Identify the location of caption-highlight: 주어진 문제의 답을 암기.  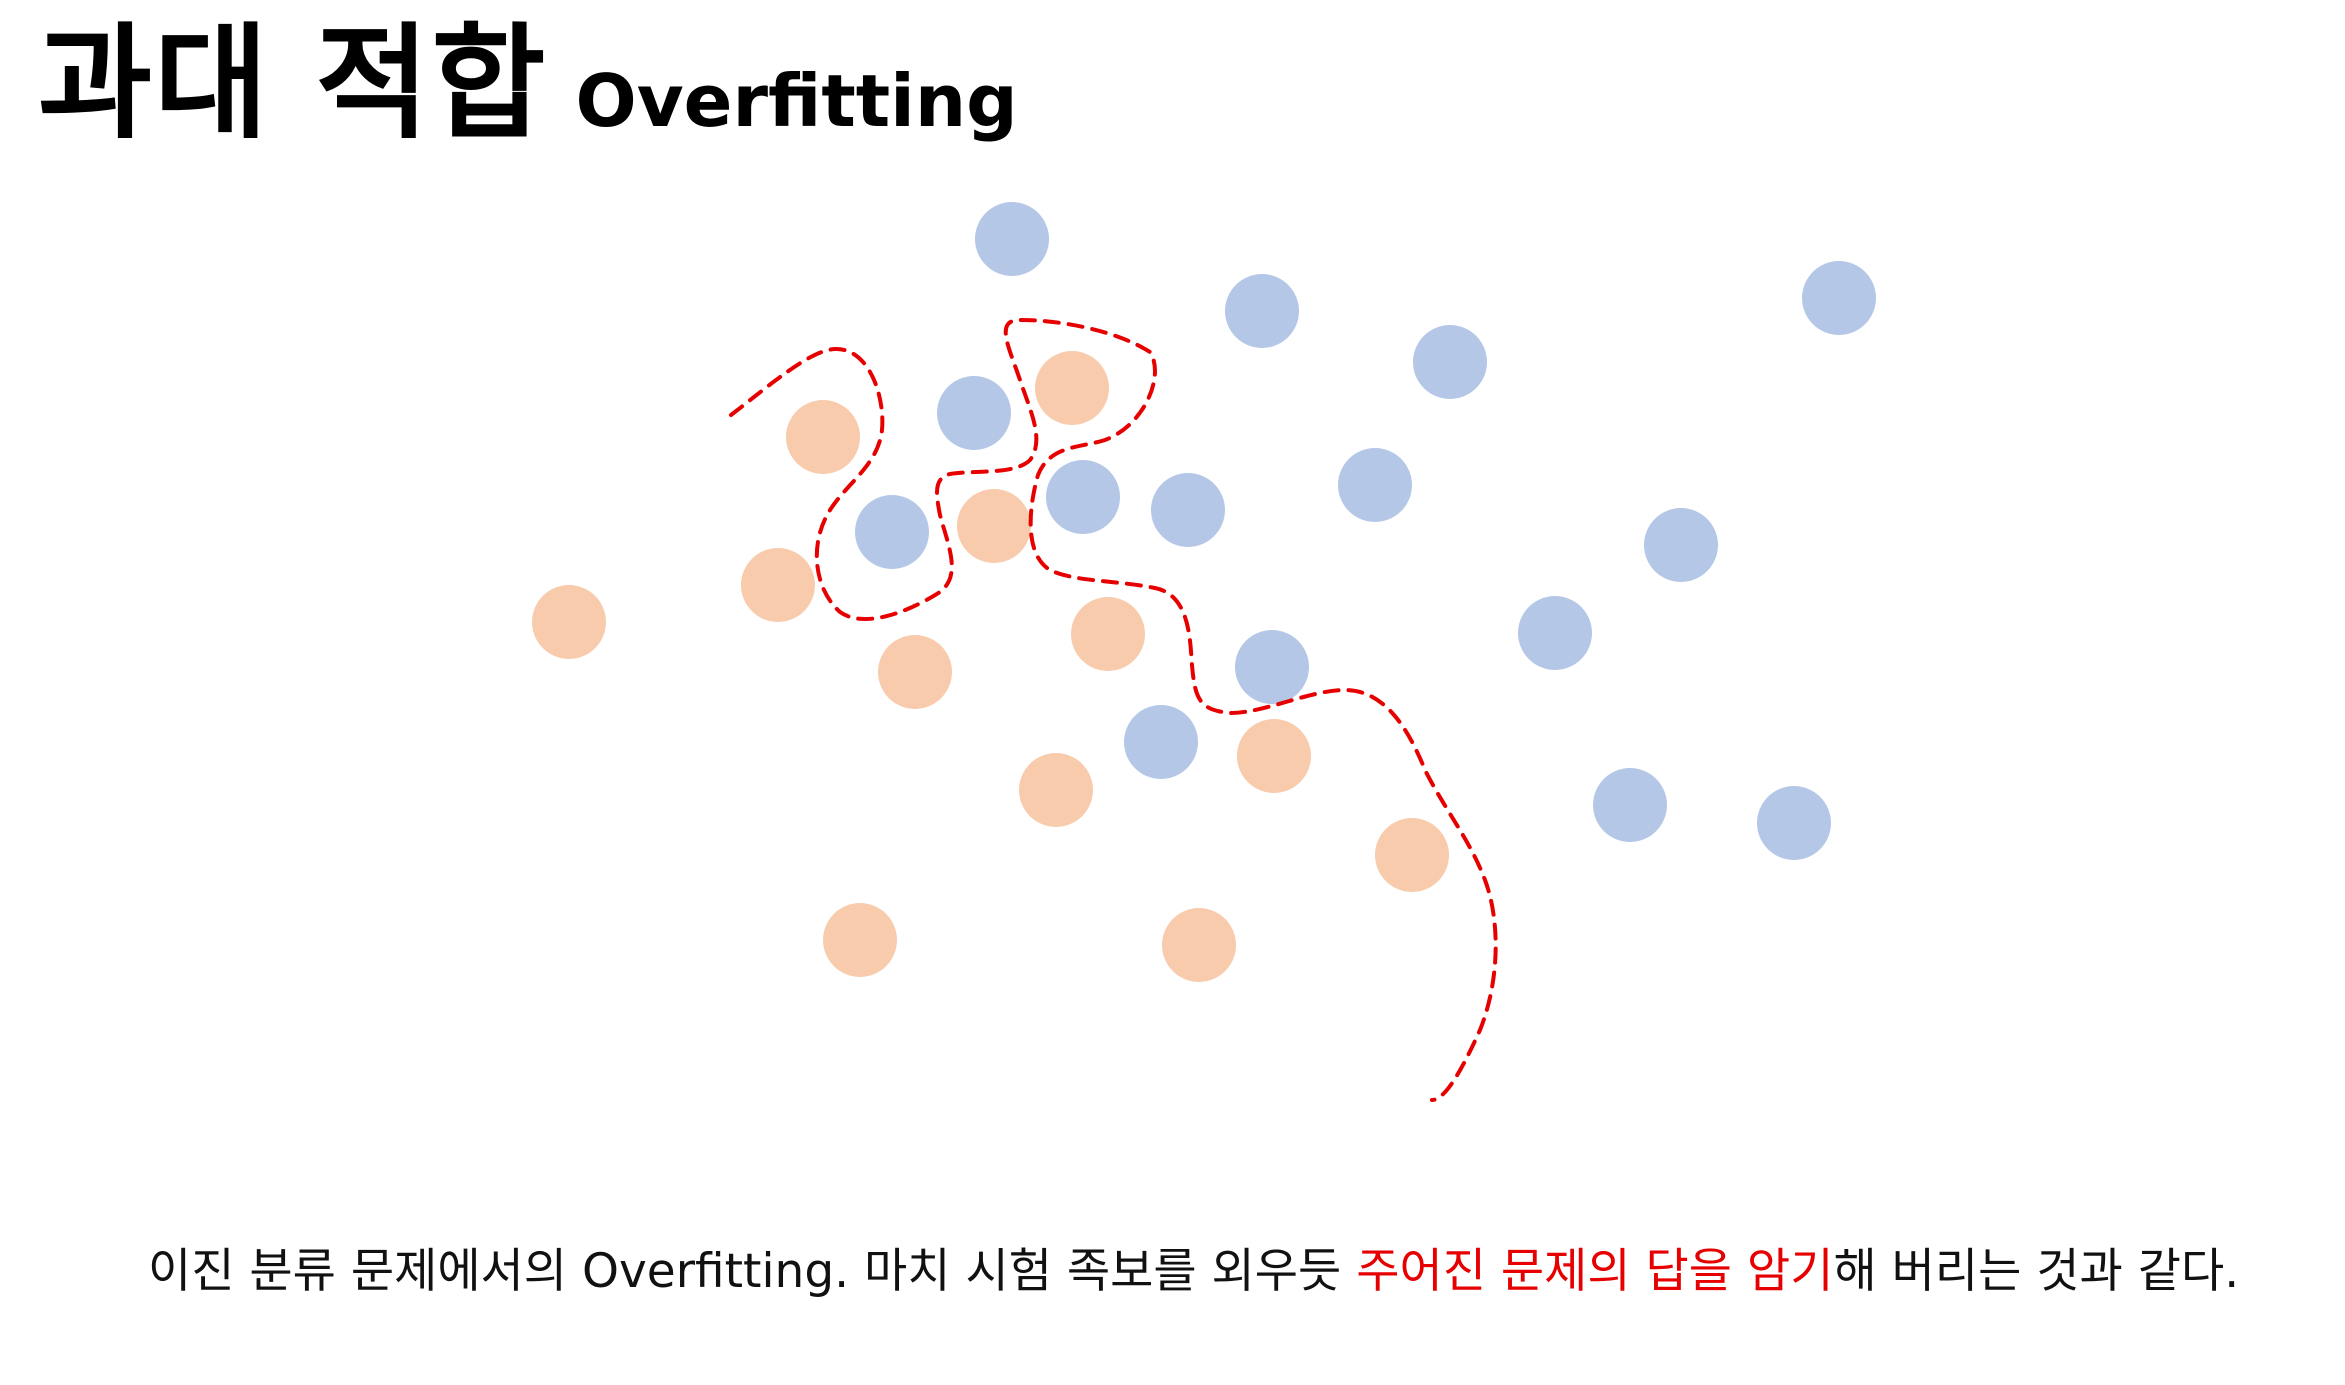
(1595, 1271).